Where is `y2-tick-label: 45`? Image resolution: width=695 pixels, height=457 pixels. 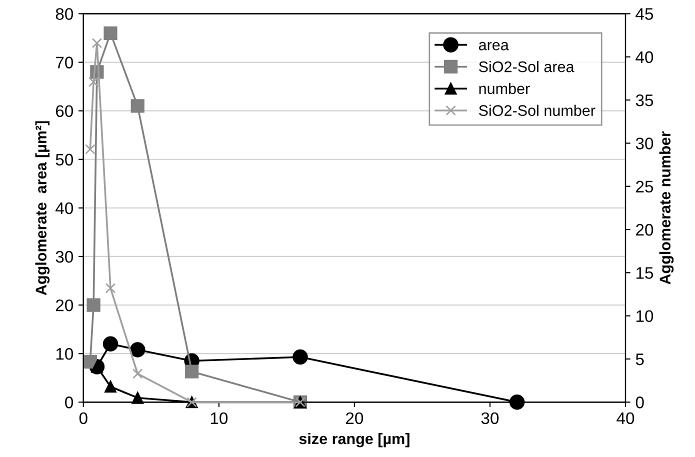
y2-tick-label: 45 is located at coordinates (645, 14).